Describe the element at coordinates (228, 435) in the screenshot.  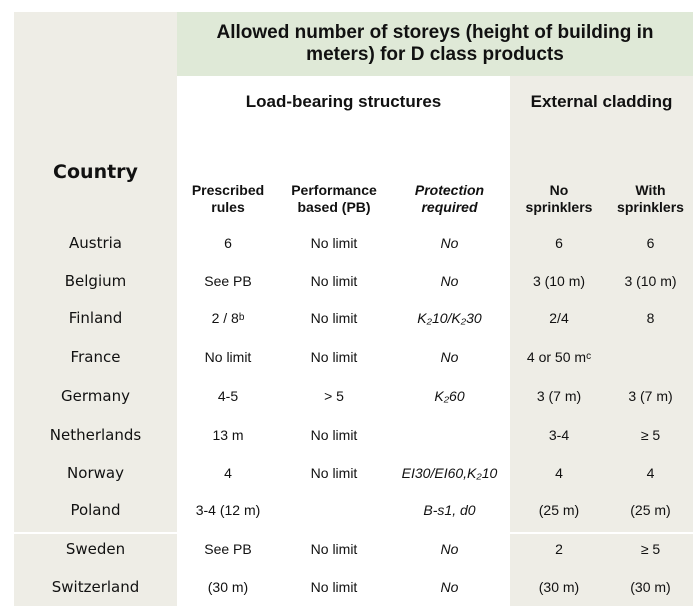
I see `prescribed-cell: 13 m` at that location.